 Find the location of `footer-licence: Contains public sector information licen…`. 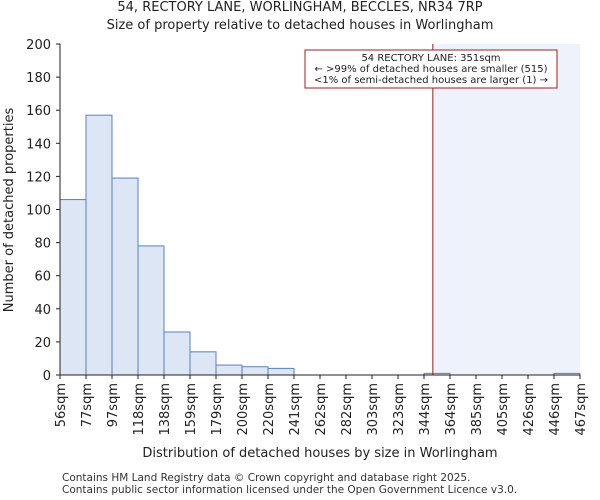

footer-licence: Contains public sector information licen… is located at coordinates (290, 490).